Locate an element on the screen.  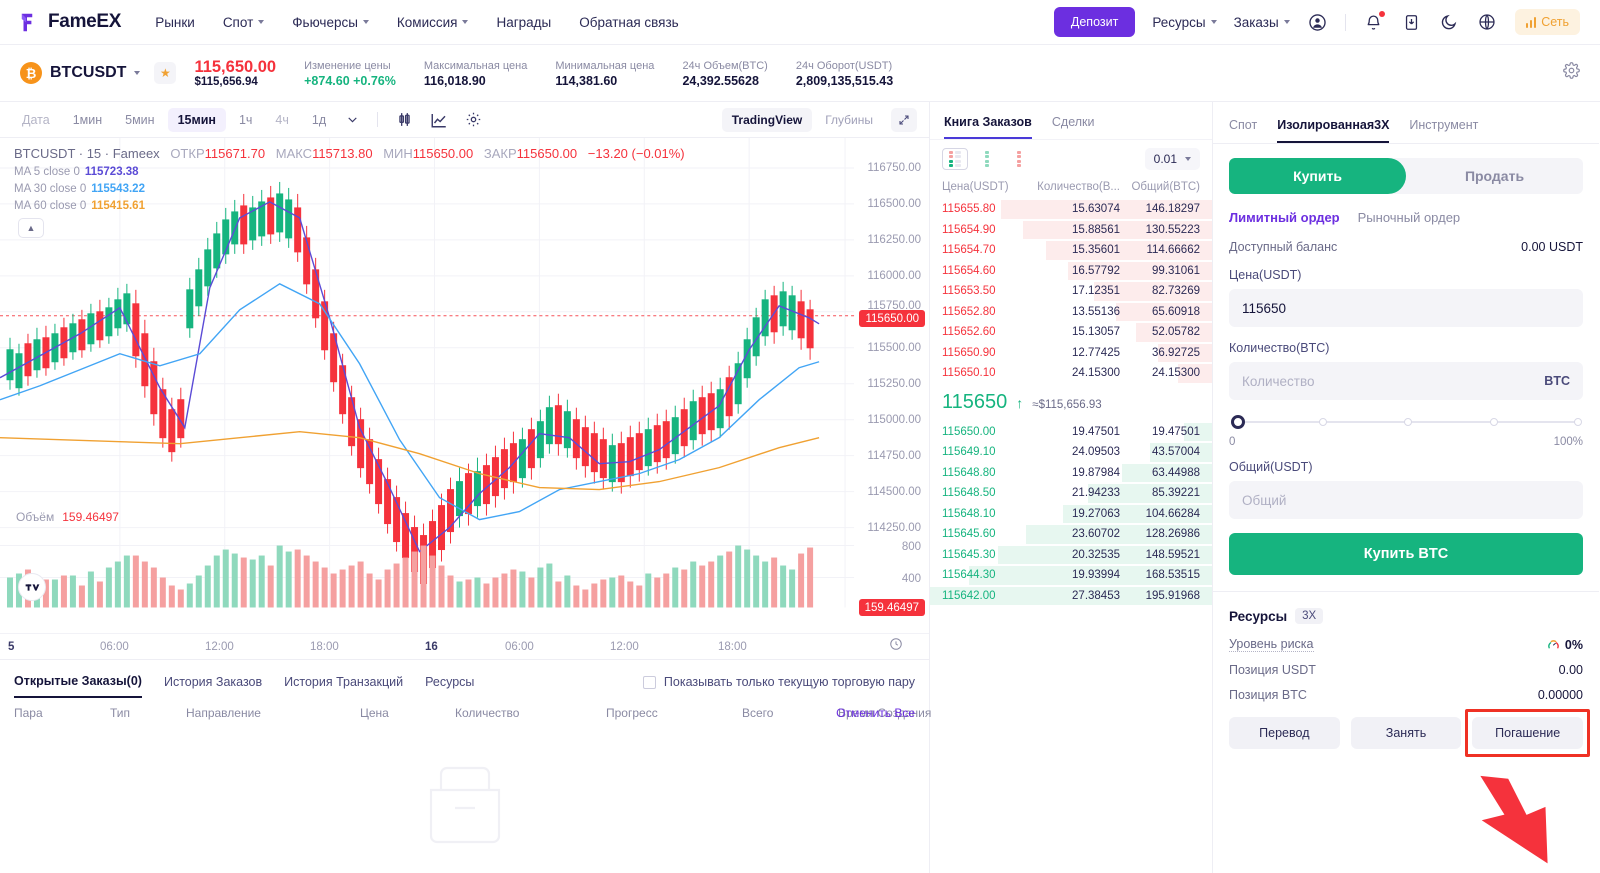
timeframe-1h: 1ч is located at coordinates (245, 119).